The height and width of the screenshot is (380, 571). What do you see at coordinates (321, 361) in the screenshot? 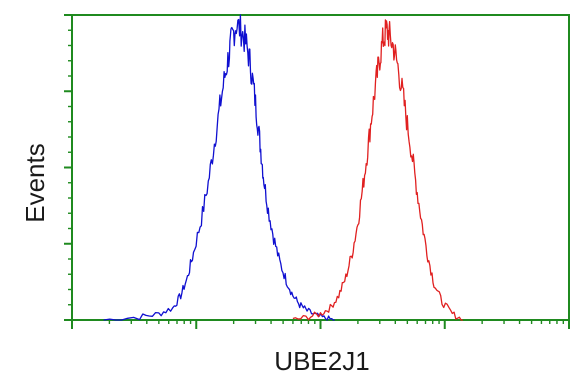
I see `x-axis-label: UBE2J1` at bounding box center [321, 361].